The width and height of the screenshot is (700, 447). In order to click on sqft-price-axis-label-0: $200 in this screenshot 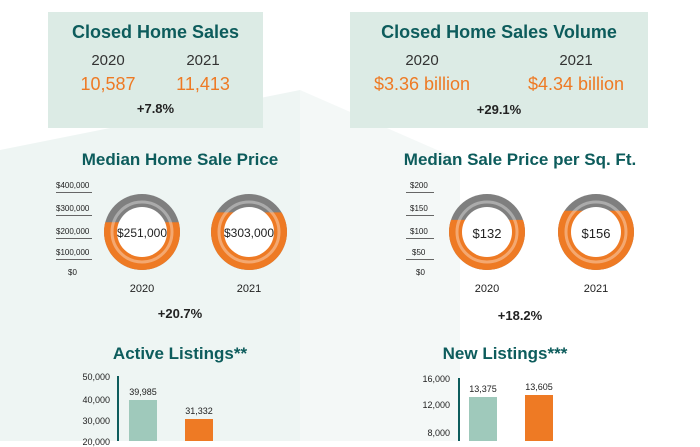, I will do `click(419, 185)`.